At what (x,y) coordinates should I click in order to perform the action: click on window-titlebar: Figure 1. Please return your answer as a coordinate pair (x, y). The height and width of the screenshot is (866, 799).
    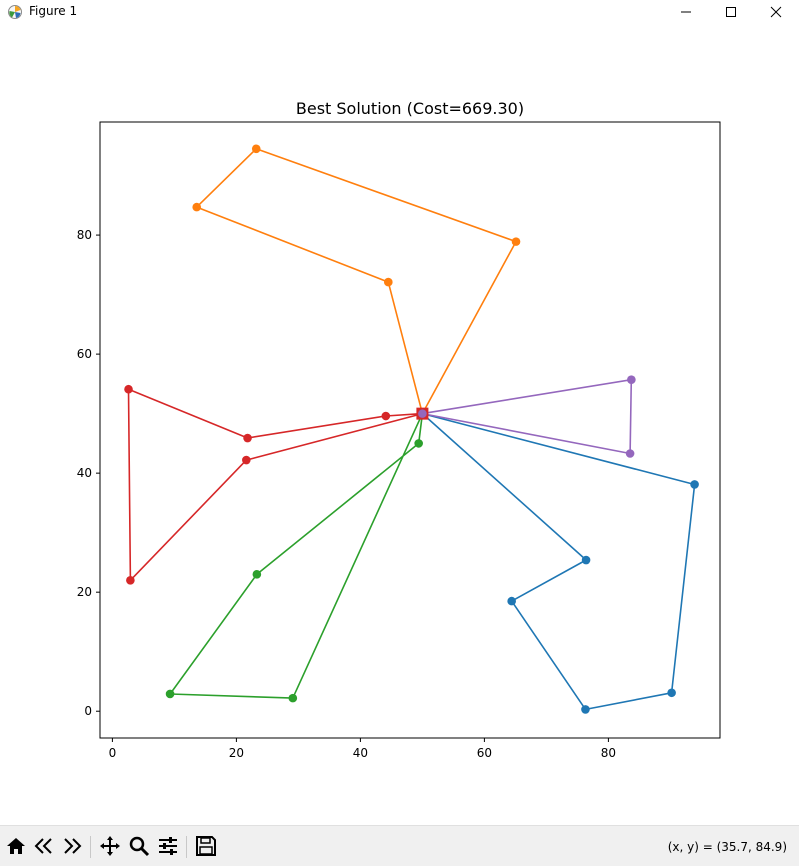
    Looking at the image, I should click on (399, 12).